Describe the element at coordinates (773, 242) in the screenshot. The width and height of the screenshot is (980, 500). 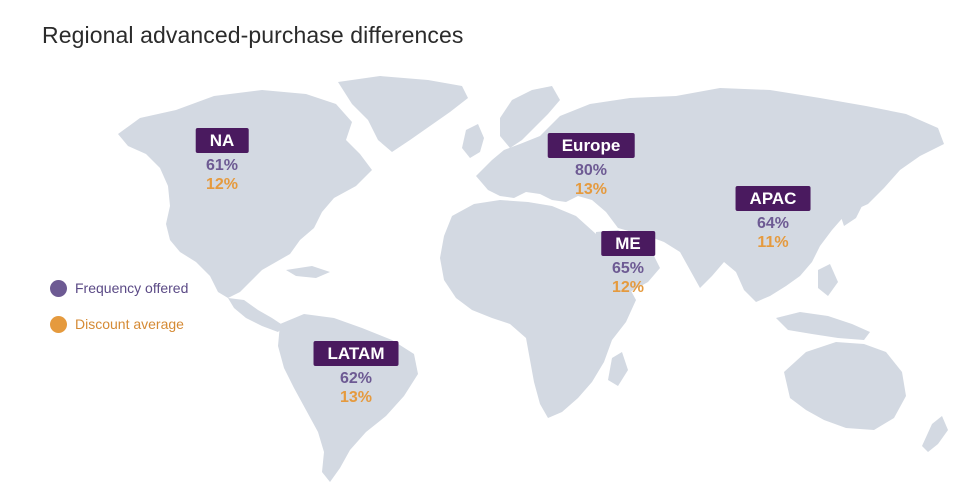
I see `discount-value: 11%` at that location.